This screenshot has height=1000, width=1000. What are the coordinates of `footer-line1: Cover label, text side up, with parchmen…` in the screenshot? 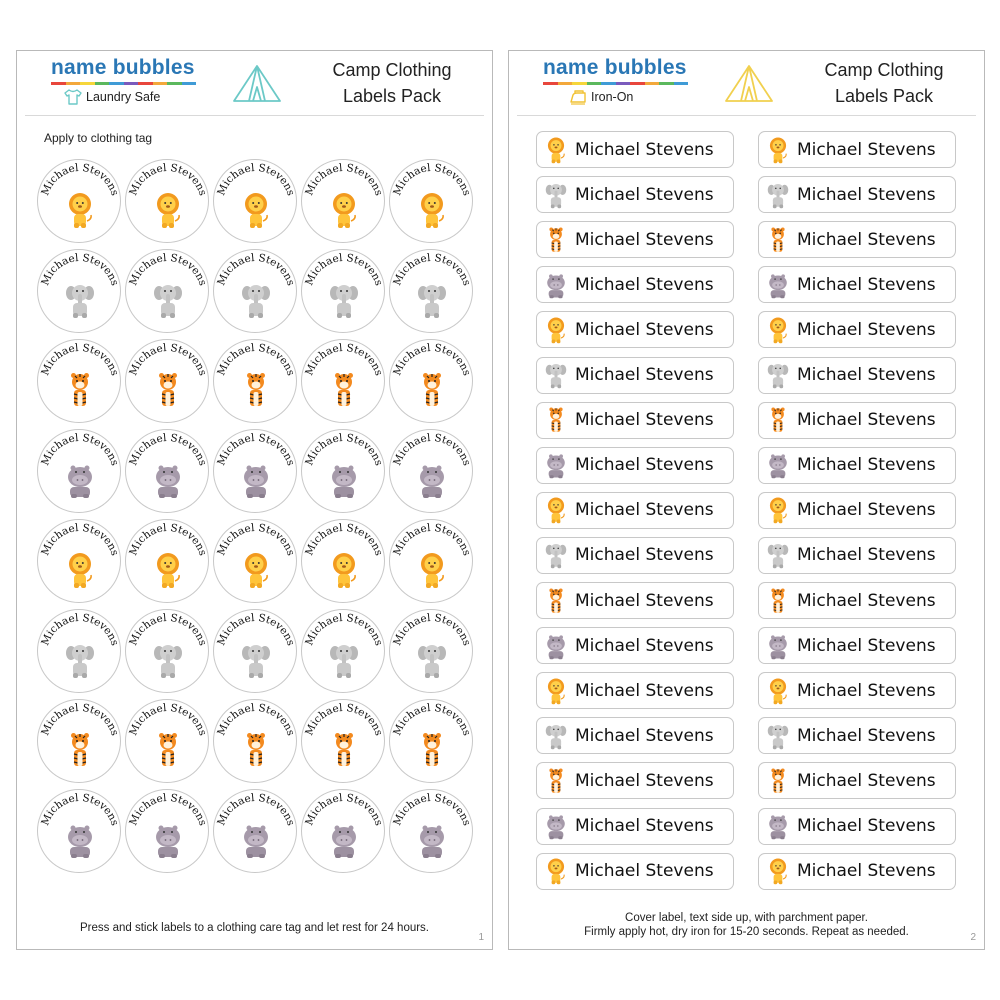 It's located at (746, 918).